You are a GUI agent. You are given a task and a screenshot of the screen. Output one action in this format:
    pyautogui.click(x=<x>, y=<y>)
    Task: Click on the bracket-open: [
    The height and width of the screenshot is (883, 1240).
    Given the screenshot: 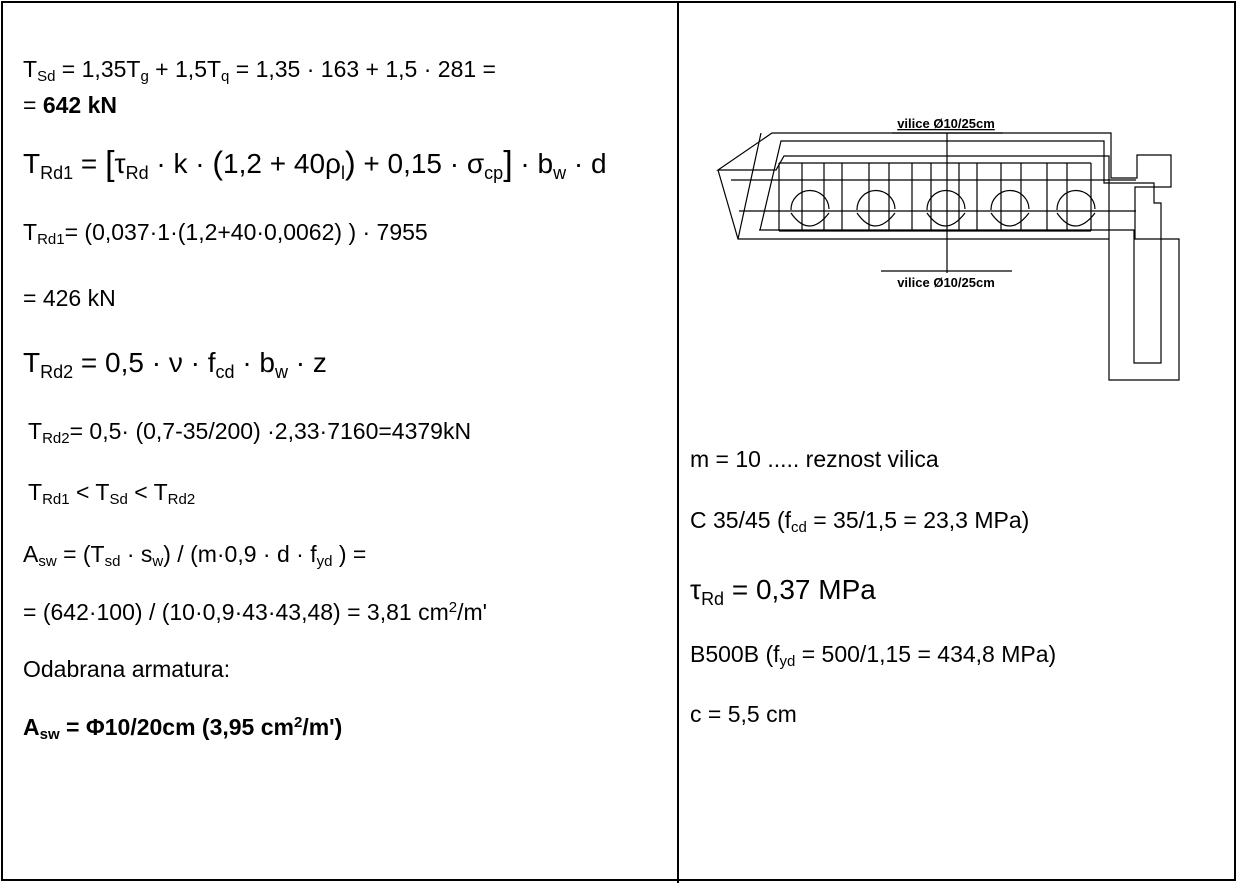 What is the action you would take?
    pyautogui.click(x=110, y=164)
    